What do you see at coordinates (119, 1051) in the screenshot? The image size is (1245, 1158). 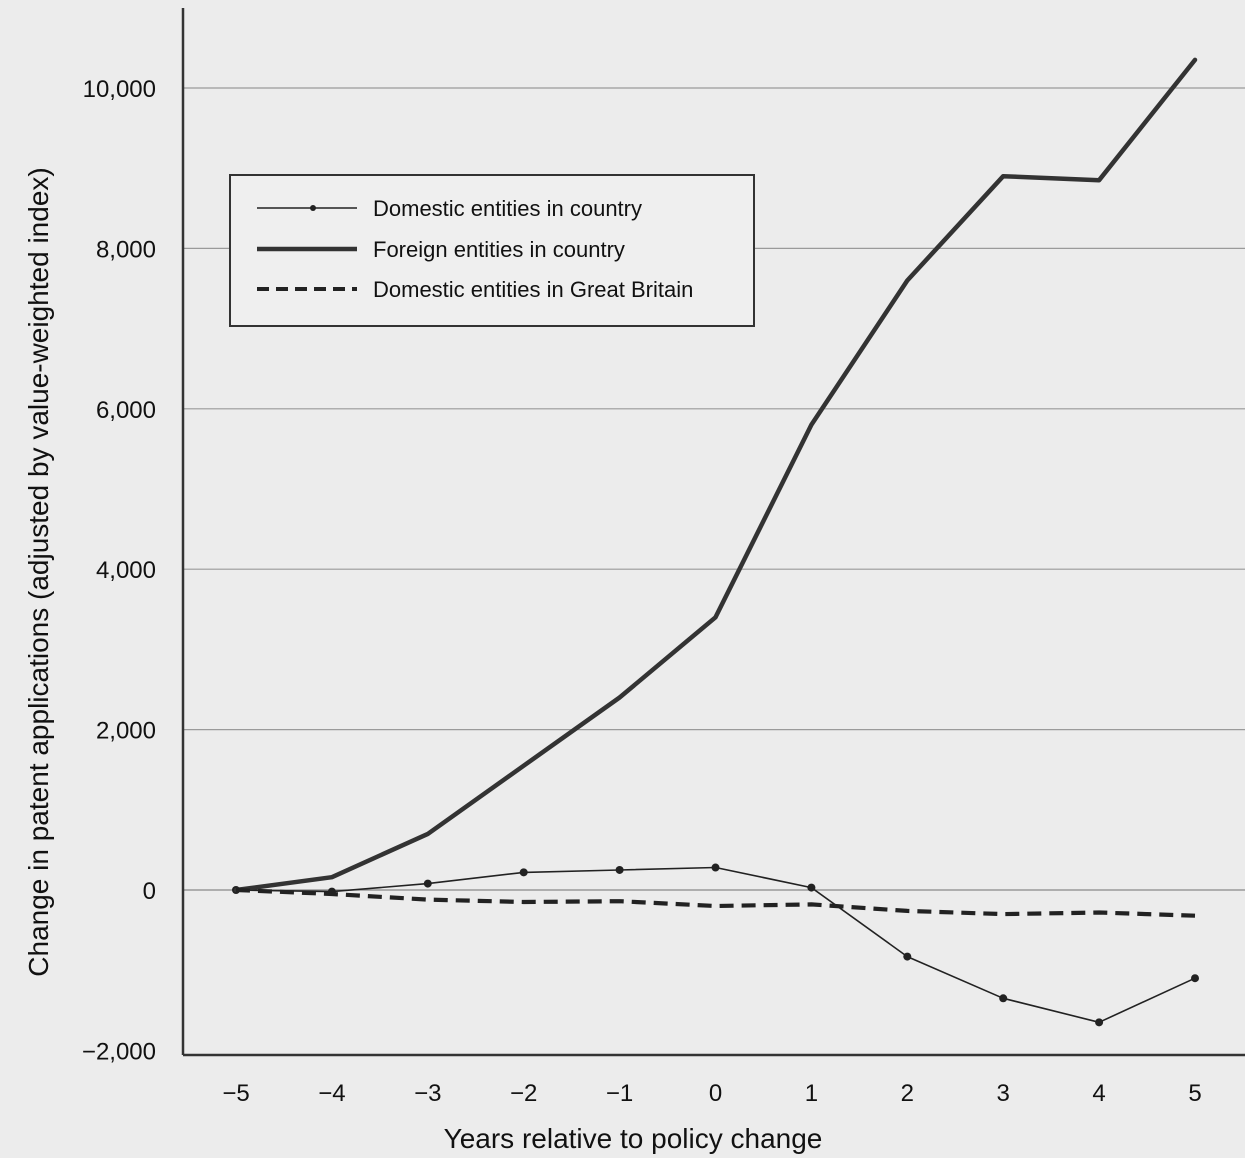 I see `y-tick-label: −2,000` at bounding box center [119, 1051].